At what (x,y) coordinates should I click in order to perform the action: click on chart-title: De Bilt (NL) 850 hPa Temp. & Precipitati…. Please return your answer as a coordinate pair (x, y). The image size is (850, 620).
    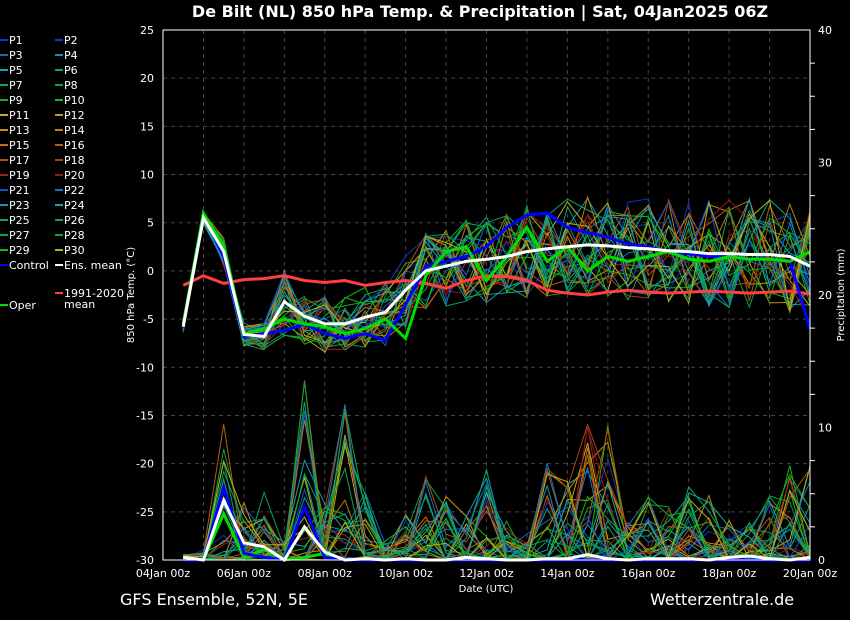
    Looking at the image, I should click on (480, 12).